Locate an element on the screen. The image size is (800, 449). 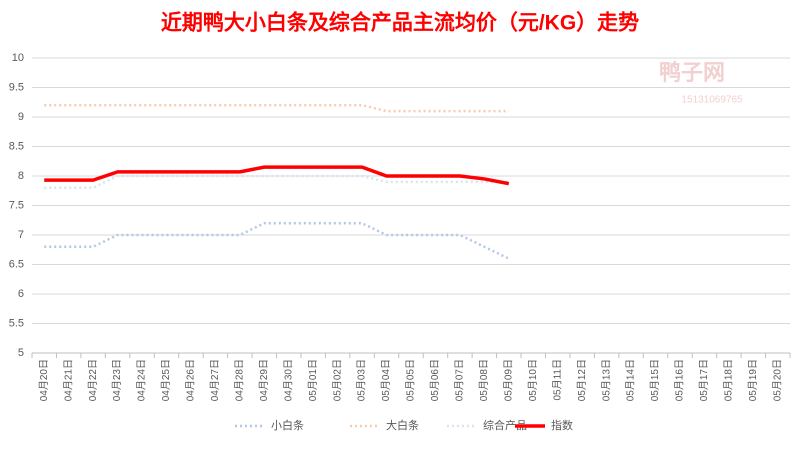
y-tick-label: 9 is located at coordinates (21, 117).